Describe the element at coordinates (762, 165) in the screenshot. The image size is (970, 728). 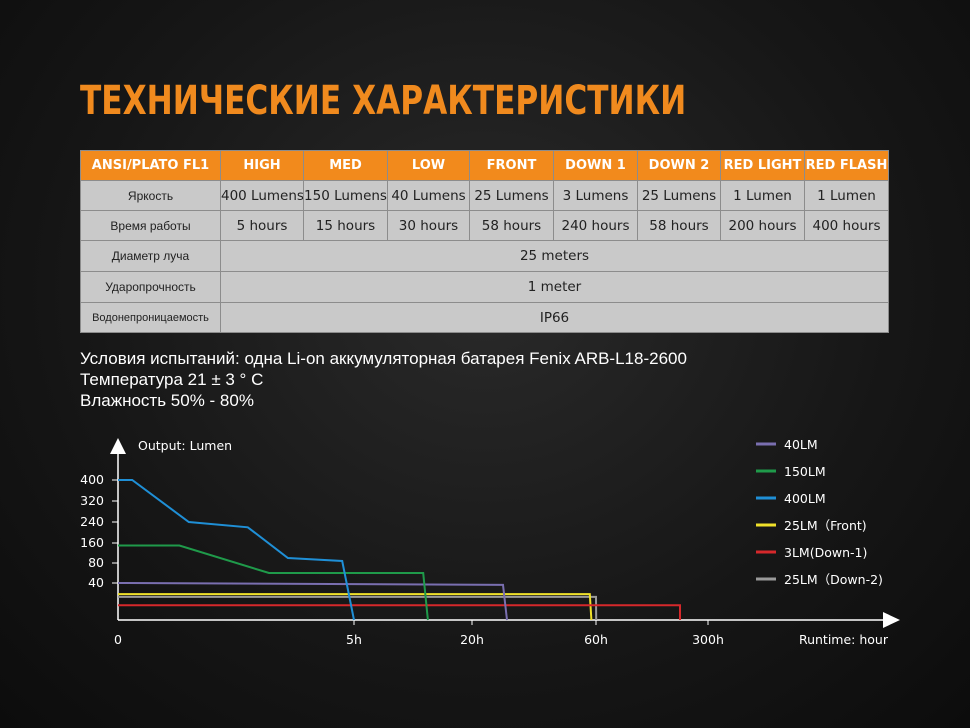
I see `header-cell: RED LIGHT` at that location.